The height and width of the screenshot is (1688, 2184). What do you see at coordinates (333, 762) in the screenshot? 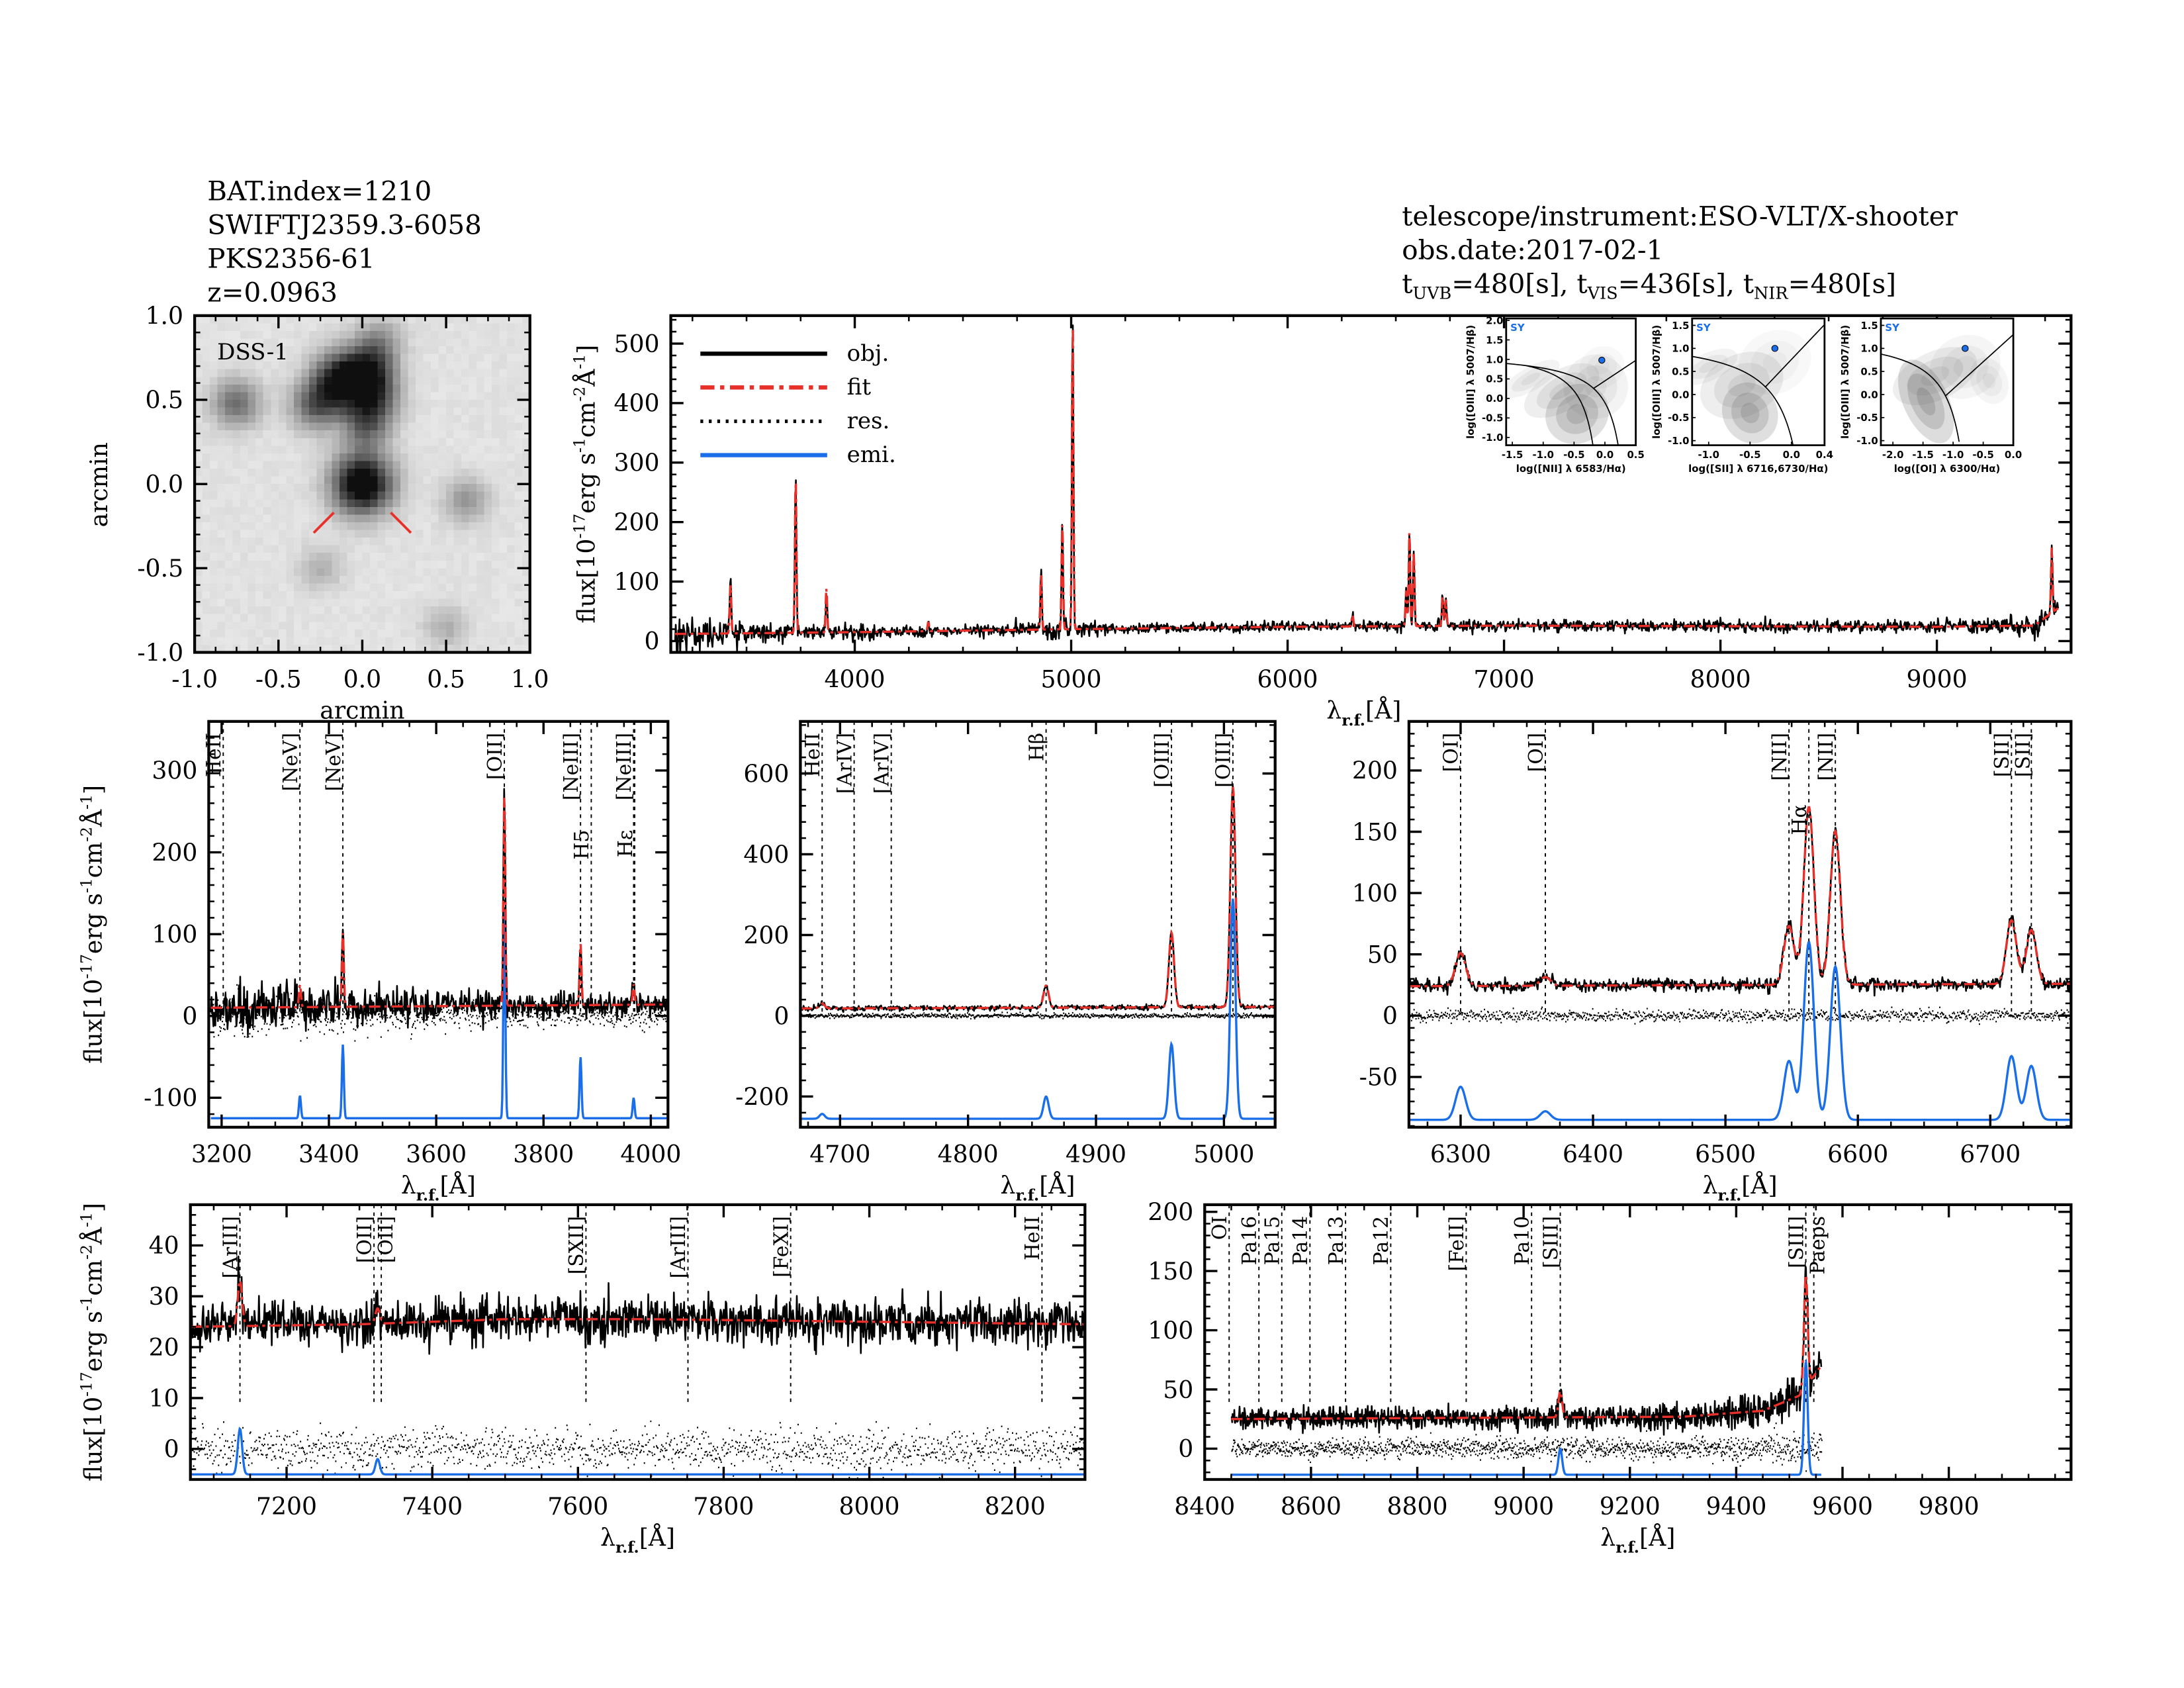
I see `line-marker-label: [NeV]` at bounding box center [333, 762].